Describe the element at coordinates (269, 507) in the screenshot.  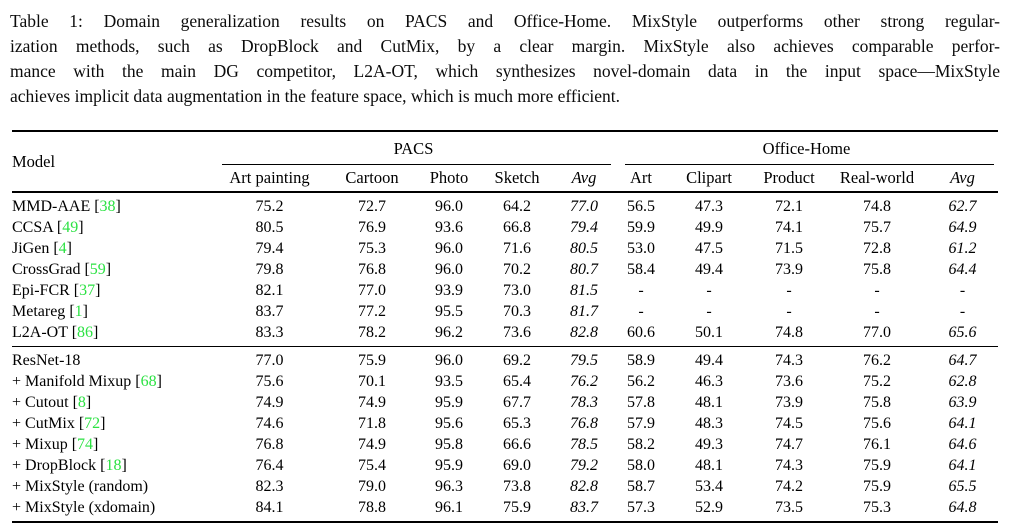
I see `value-cell: 84.1` at that location.